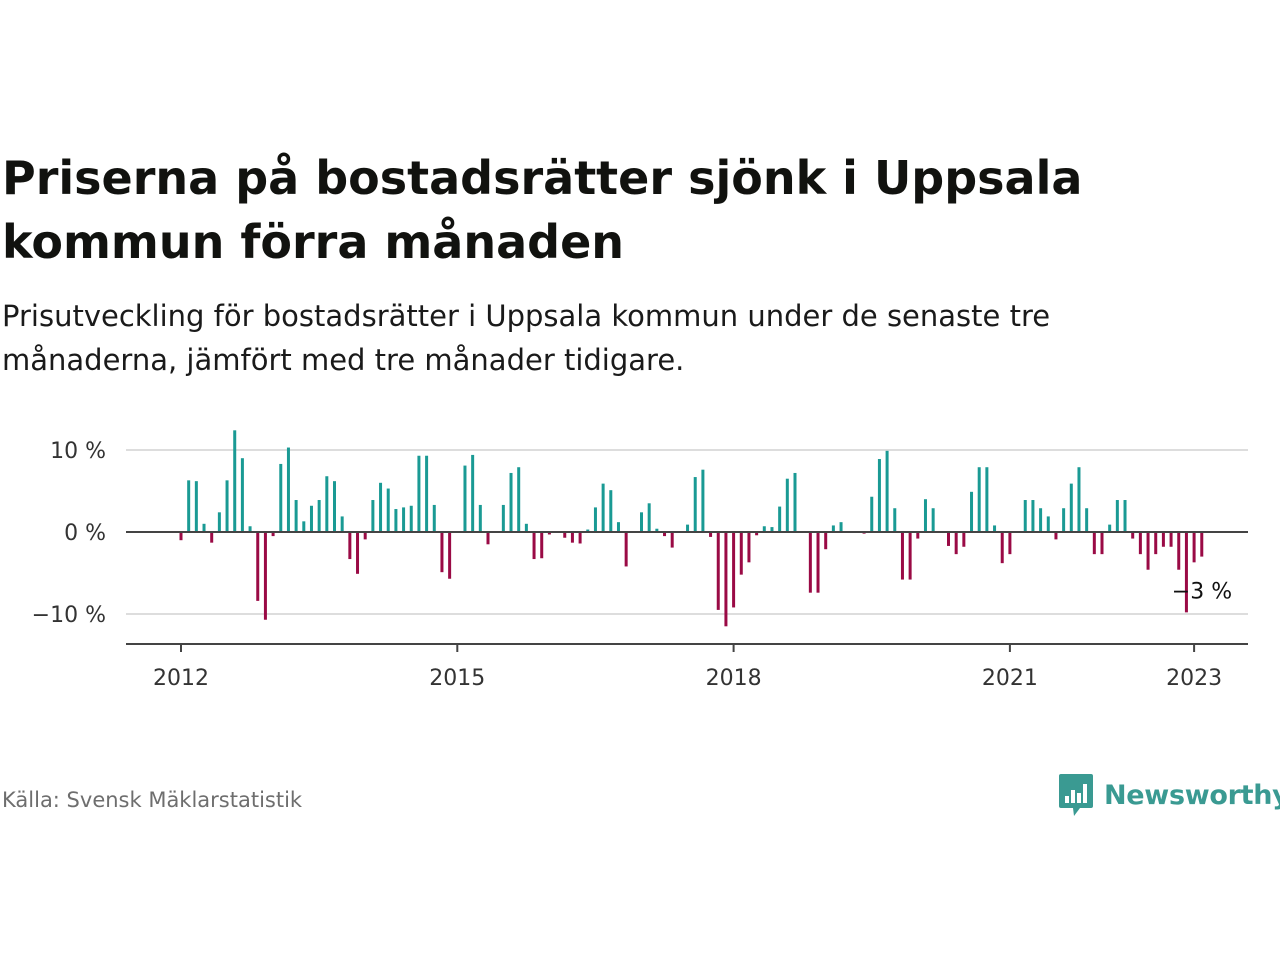 The image size is (1280, 960). I want to click on annotation-label: −3 %, so click(1202, 592).